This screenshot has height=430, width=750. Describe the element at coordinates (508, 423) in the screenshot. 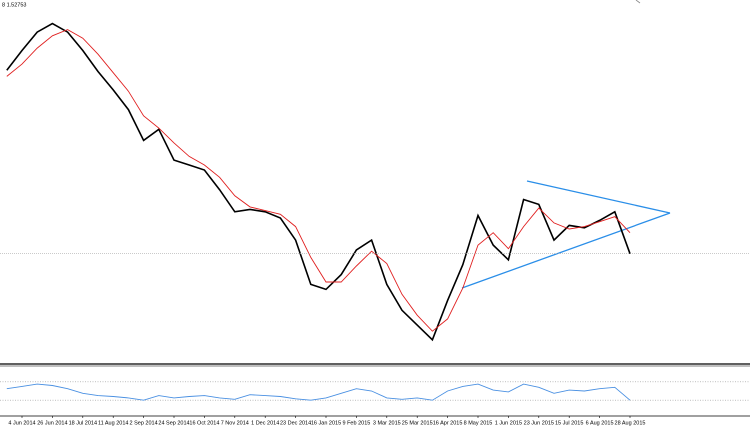

I see `x-tick-label: 1 Jun 2015` at that location.